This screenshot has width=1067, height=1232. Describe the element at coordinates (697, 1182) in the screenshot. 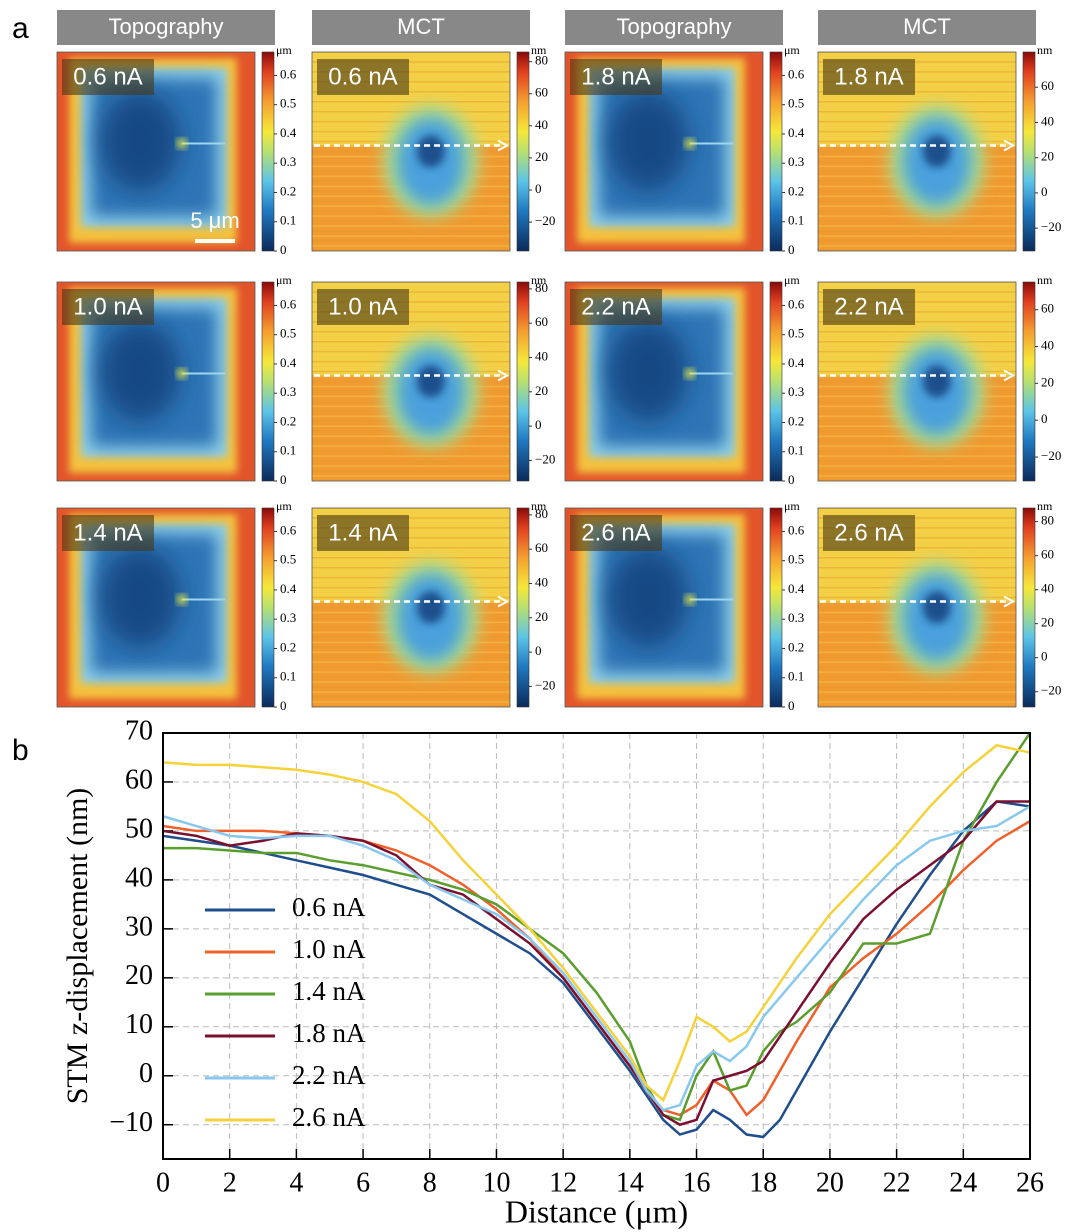

I see `x-tick-label: 16` at that location.